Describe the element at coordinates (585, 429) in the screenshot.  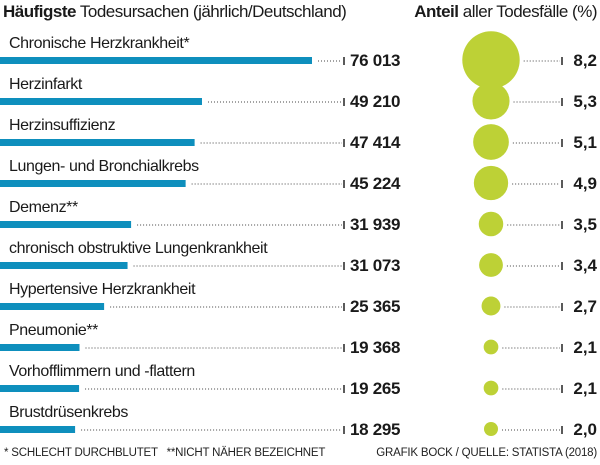
I see `share-label: 2,0` at that location.